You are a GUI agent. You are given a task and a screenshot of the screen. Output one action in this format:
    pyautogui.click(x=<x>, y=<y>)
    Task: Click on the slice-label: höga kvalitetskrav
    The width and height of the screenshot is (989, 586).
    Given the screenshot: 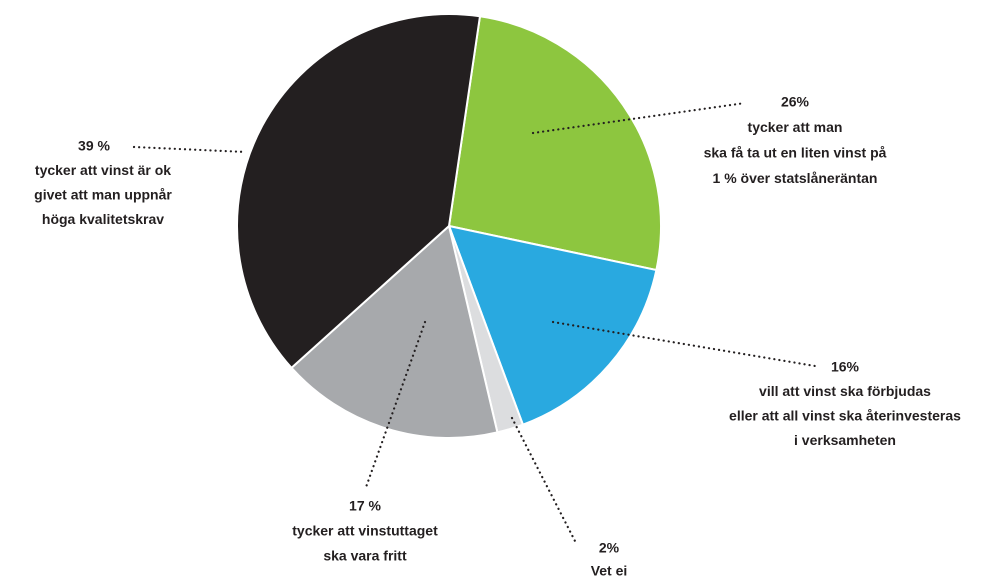 What is the action you would take?
    pyautogui.click(x=103, y=219)
    